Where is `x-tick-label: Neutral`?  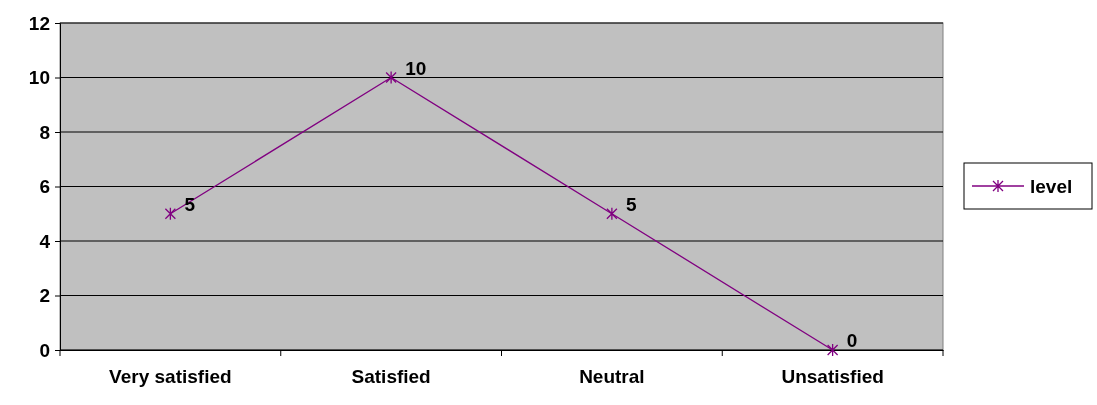 x-tick-label: Neutral is located at coordinates (612, 376).